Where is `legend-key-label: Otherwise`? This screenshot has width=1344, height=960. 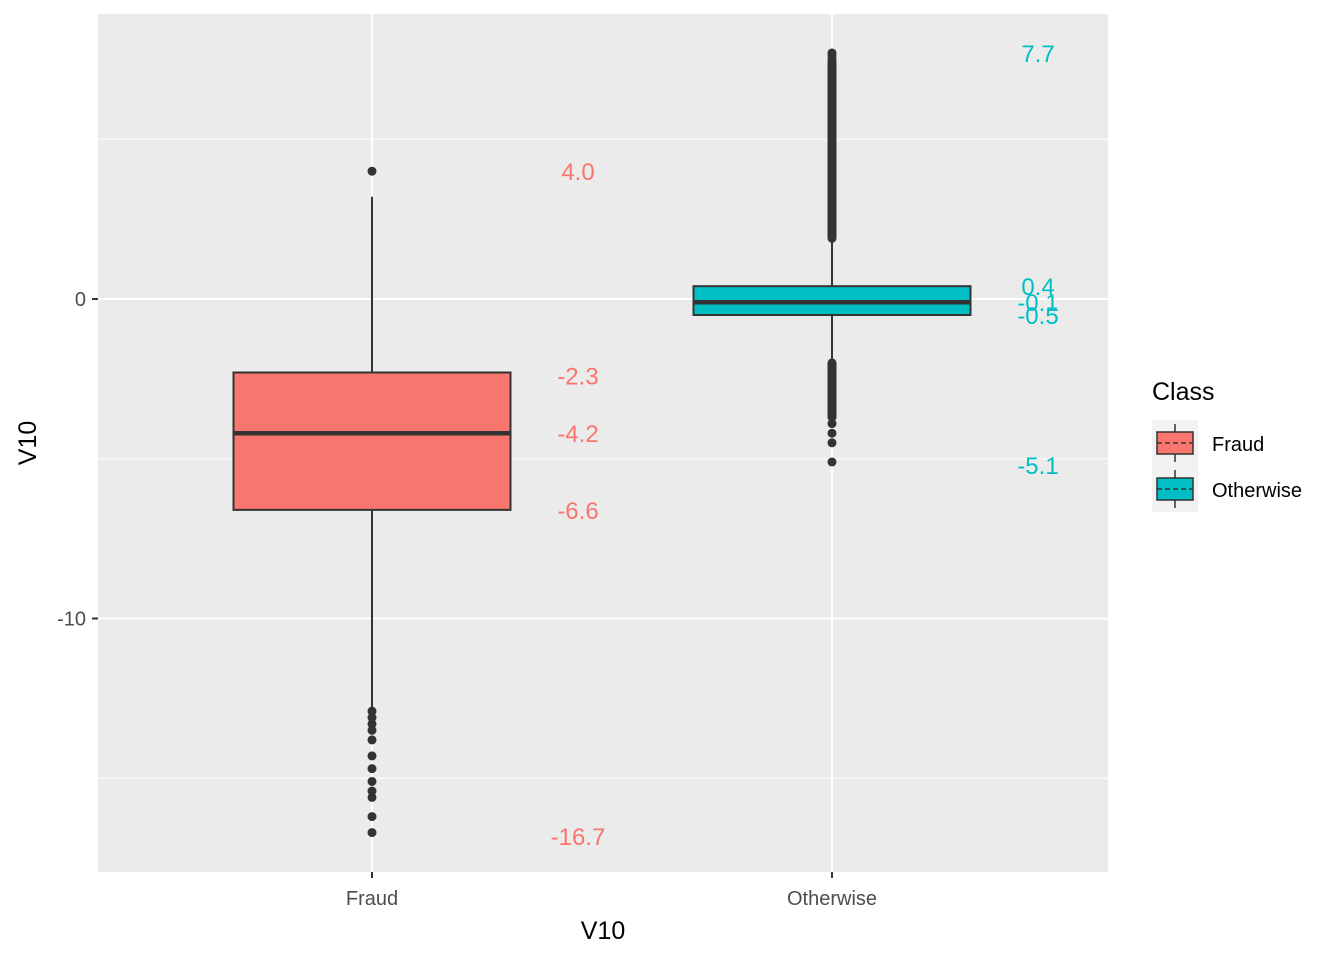 legend-key-label: Otherwise is located at coordinates (1257, 491).